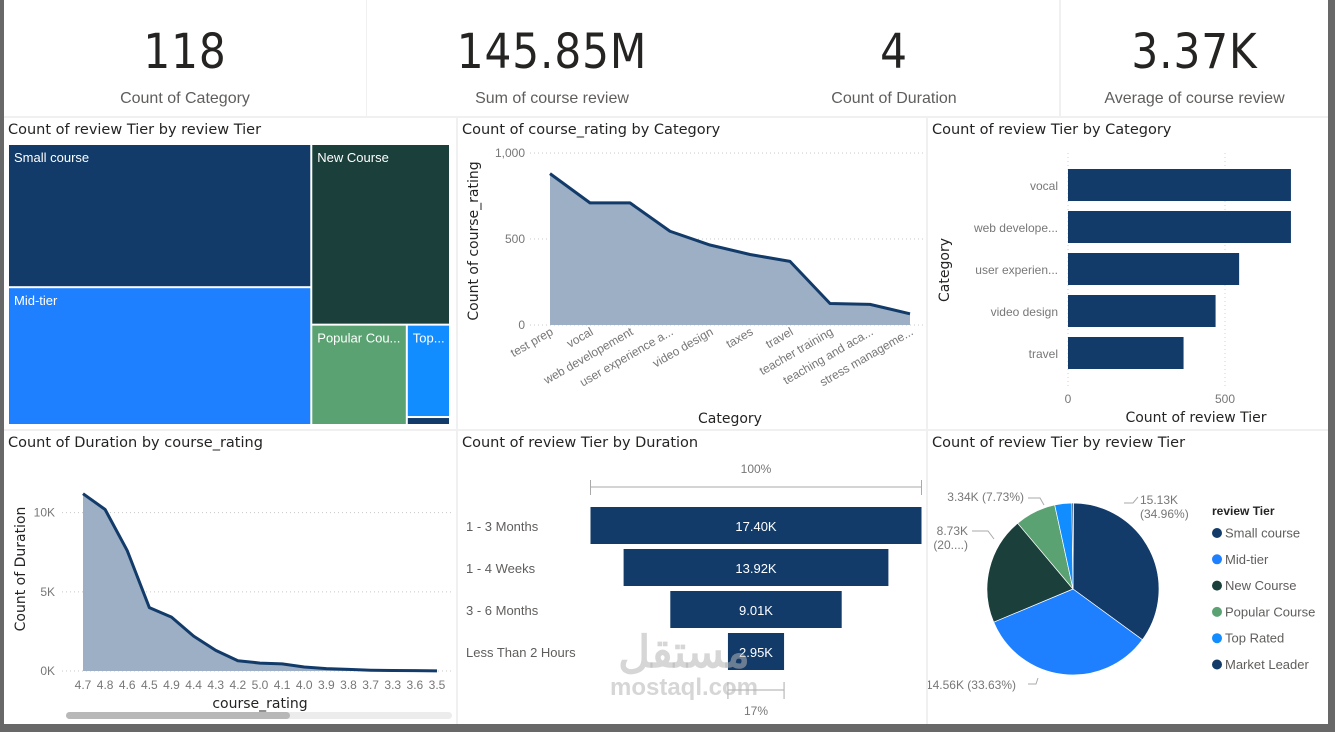 This screenshot has width=1335, height=732. Describe the element at coordinates (260, 582) in the screenshot. I see `area-fill` at that location.